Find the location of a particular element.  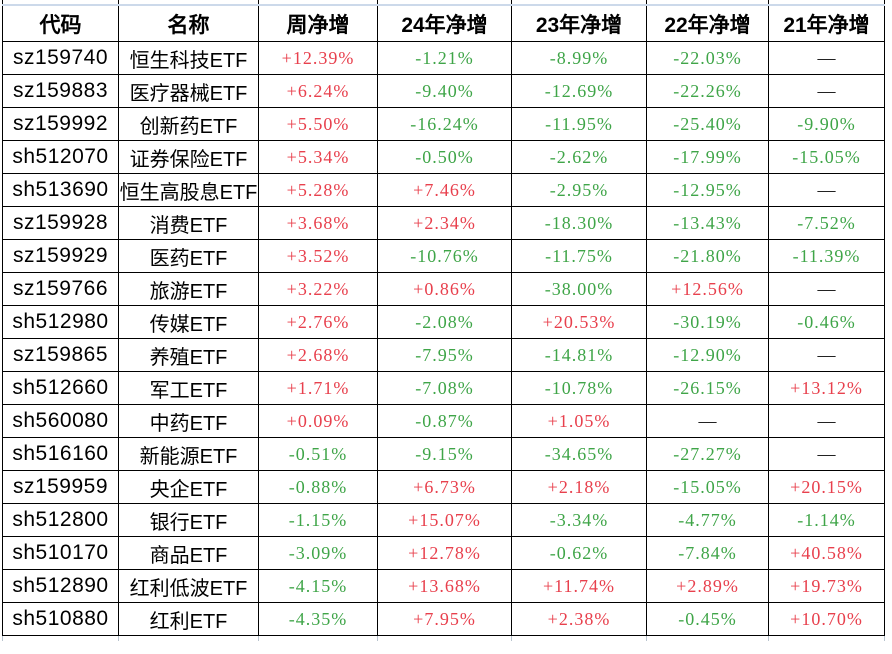

y24-value-cell: -16.24% is located at coordinates (444, 124).